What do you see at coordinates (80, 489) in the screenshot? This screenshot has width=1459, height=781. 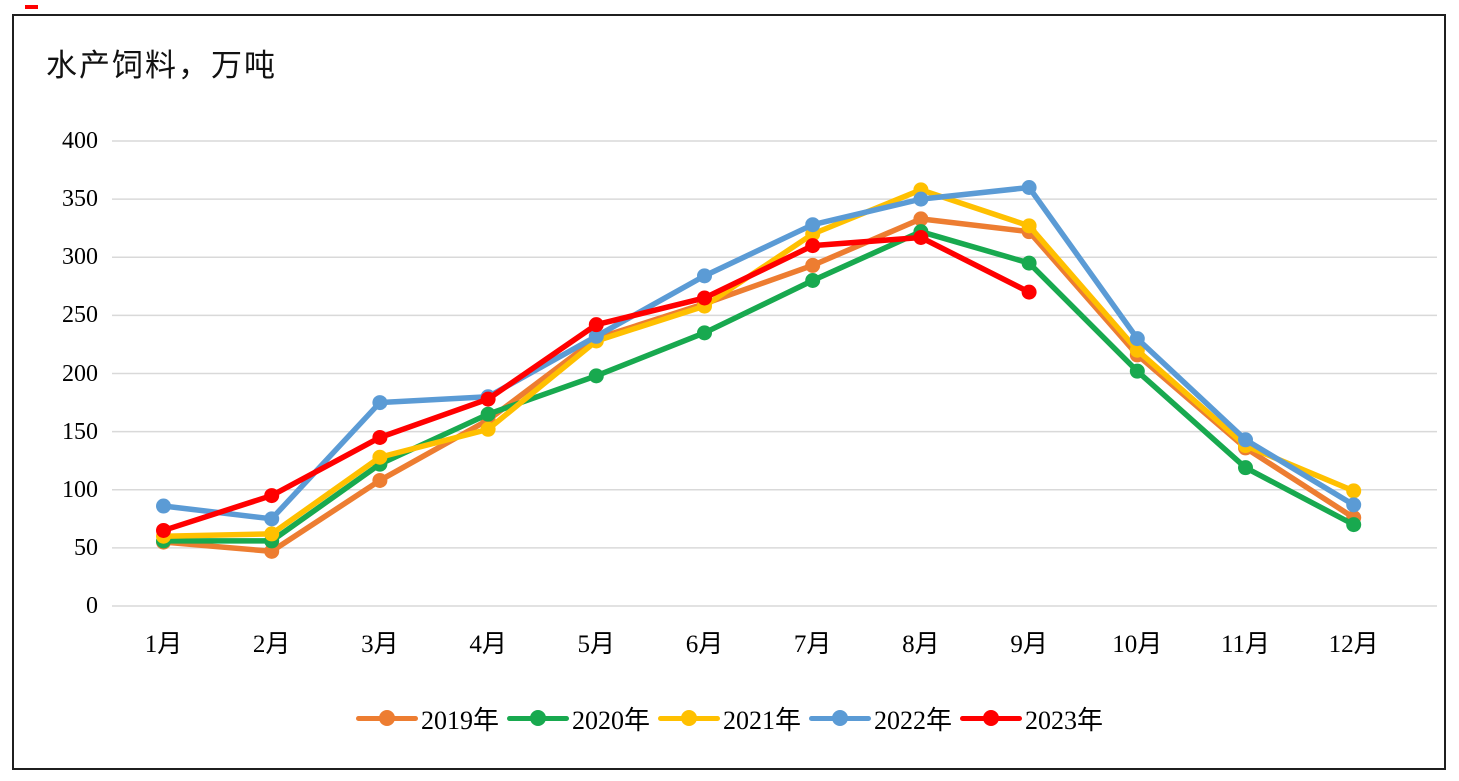 I see `y-tick-label: 100` at bounding box center [80, 489].